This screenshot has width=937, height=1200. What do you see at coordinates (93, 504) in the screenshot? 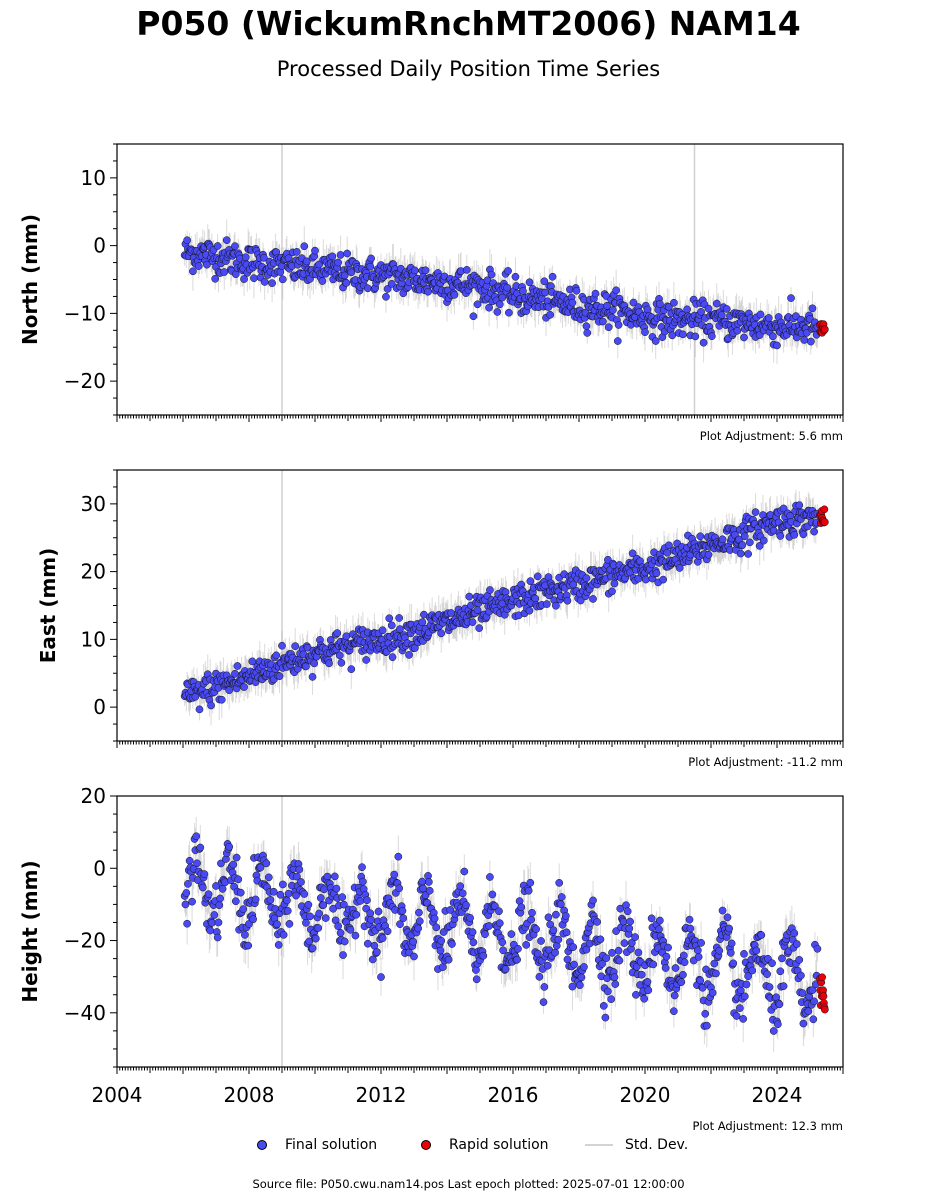
I see `y-tick-label: 30` at bounding box center [93, 504].